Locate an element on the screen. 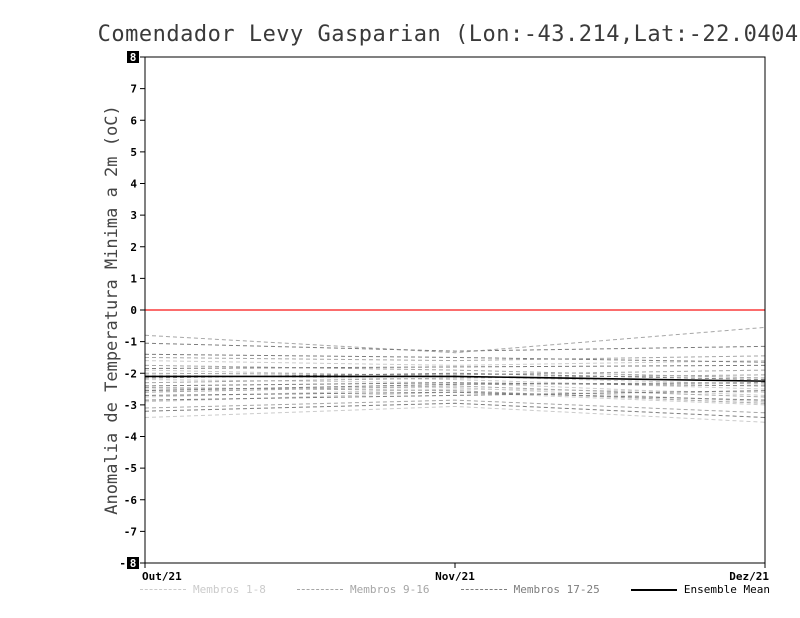  y-tick-label: -1 is located at coordinates (131, 342).